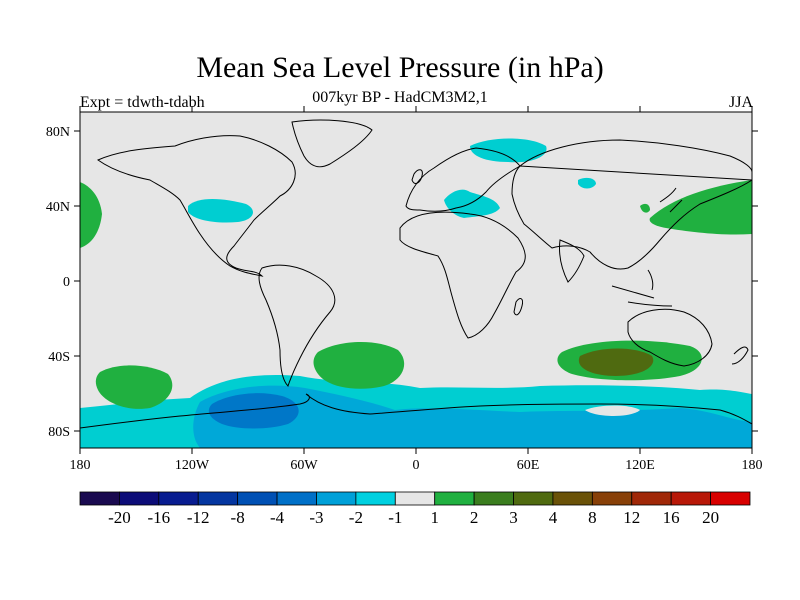 The height and width of the screenshot is (600, 800). What do you see at coordinates (518, 307) in the screenshot?
I see `coastline-madagascar` at bounding box center [518, 307].